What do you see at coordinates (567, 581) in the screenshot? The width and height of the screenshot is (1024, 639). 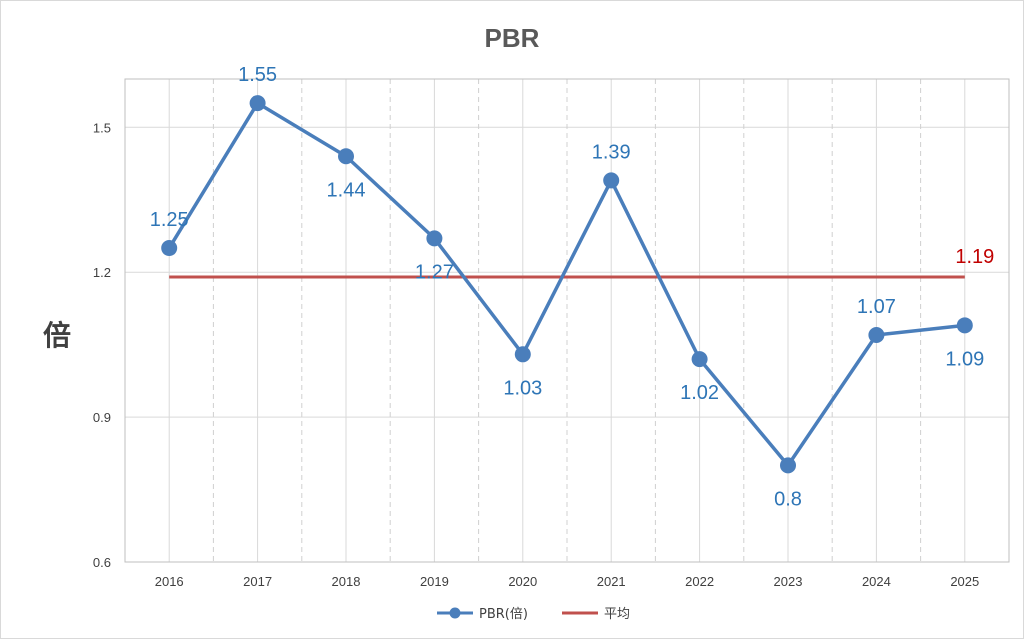 I see `x-tick-labels: 2016 2017 2018 2019 2020 2021 2022 2023 2024 2025` at bounding box center [567, 581].